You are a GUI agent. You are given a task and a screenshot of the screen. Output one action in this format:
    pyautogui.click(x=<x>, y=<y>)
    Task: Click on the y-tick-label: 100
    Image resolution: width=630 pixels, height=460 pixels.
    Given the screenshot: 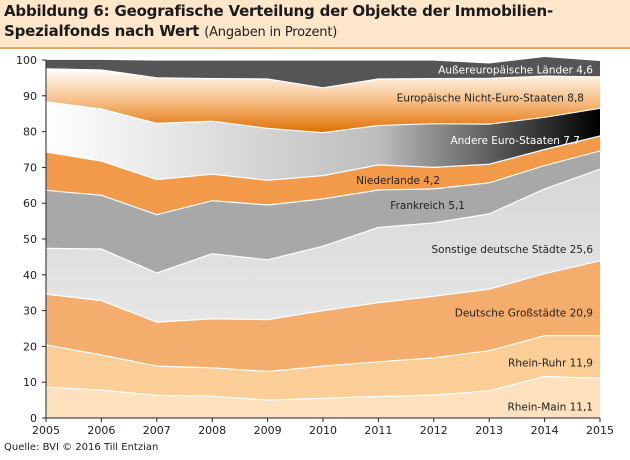 What is the action you would take?
    pyautogui.click(x=26, y=60)
    